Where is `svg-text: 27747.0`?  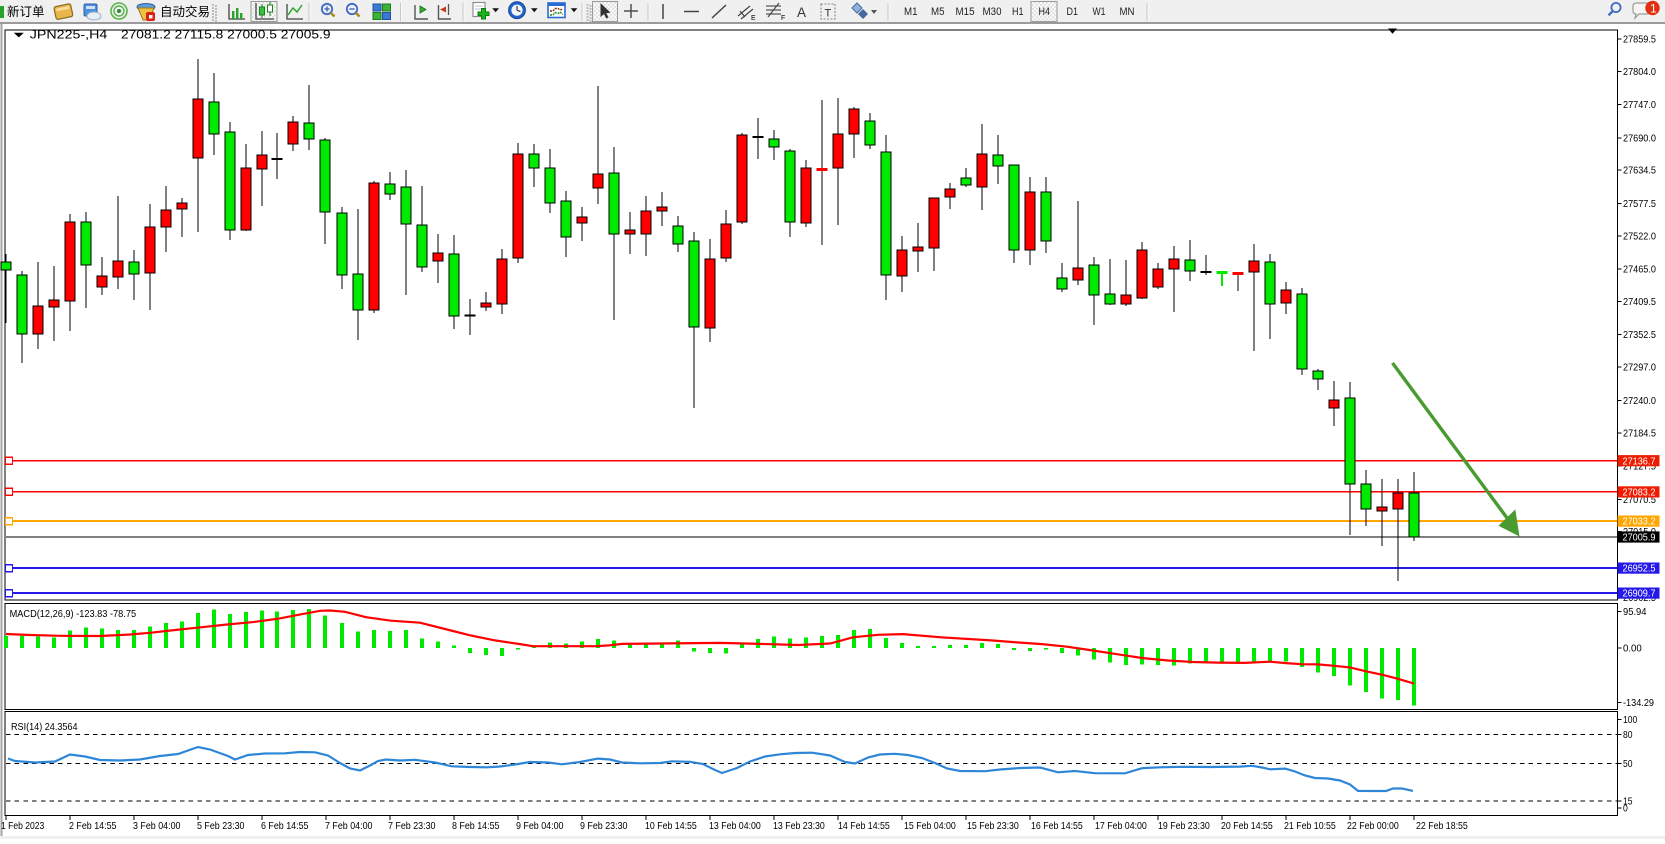
svg-text: 27747.0 is located at coordinates (1639, 105).